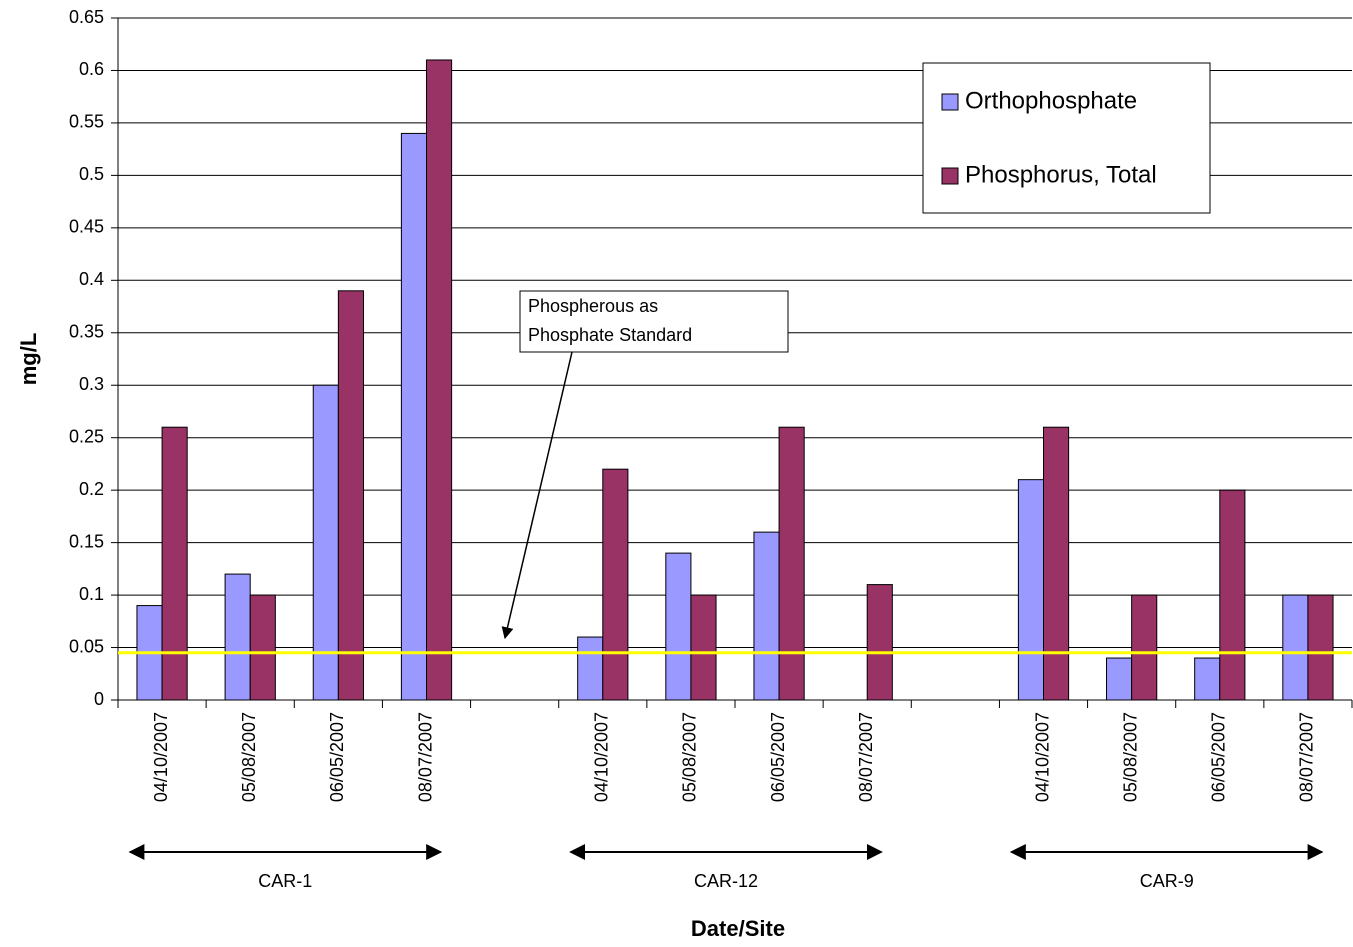  Describe the element at coordinates (91, 489) in the screenshot. I see `y-tick-label: 0.2` at that location.